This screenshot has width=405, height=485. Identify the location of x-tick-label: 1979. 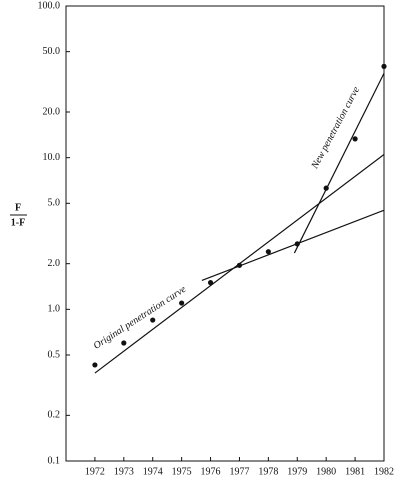
(297, 471).